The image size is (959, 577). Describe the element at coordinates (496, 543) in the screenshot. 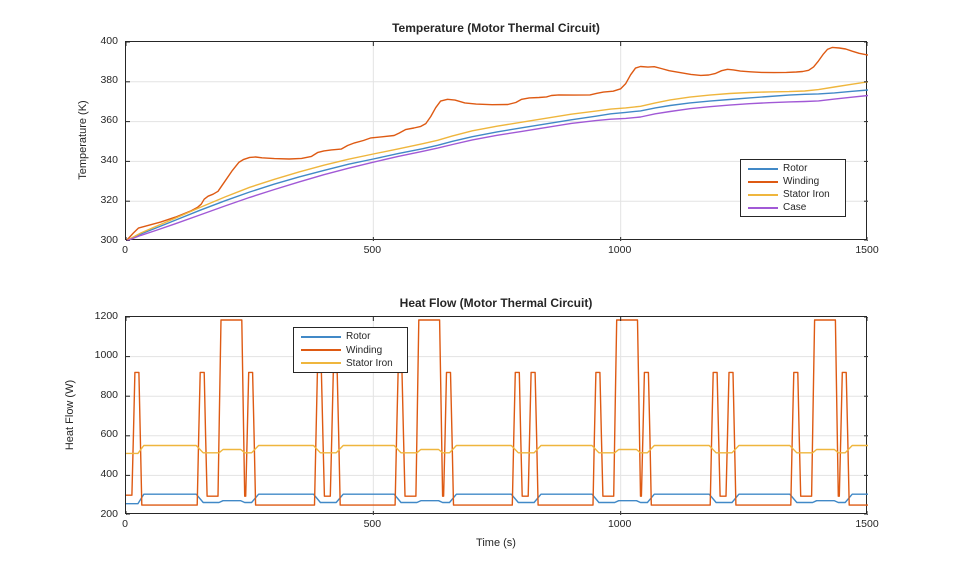

I see `x-axis-label-time: Time (s)` at that location.